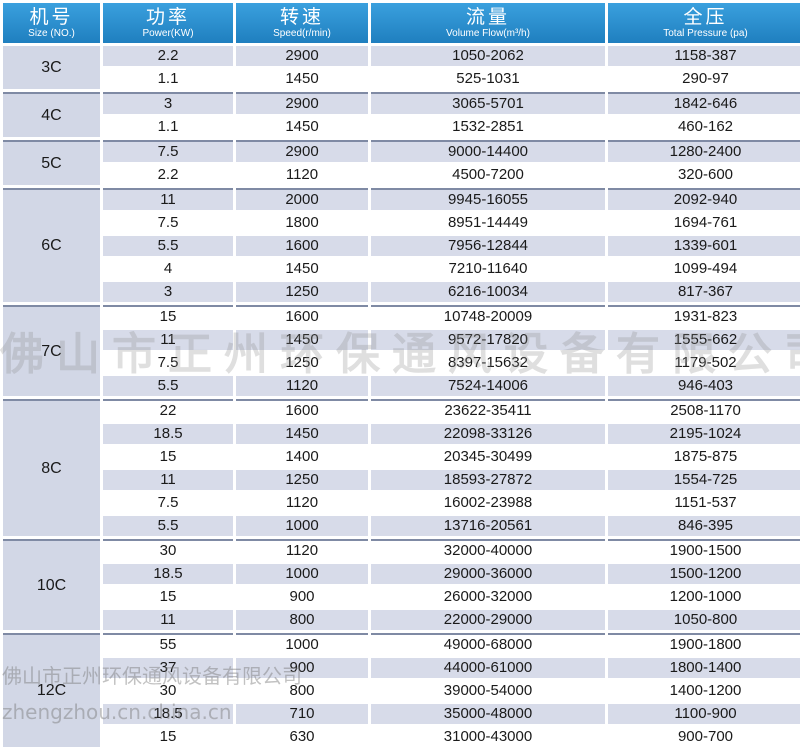 Image resolution: width=800 pixels, height=750 pixels. What do you see at coordinates (168, 56) in the screenshot?
I see `power-cell: 2.2` at bounding box center [168, 56].